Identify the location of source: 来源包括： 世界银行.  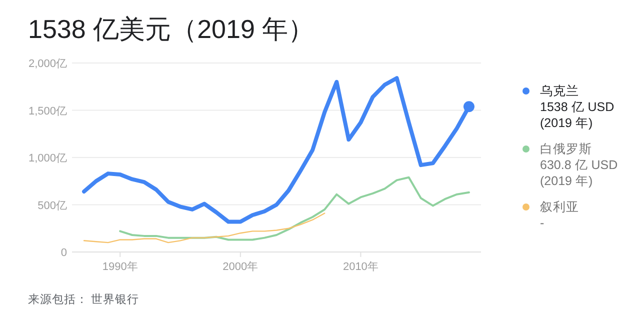
(84, 300).